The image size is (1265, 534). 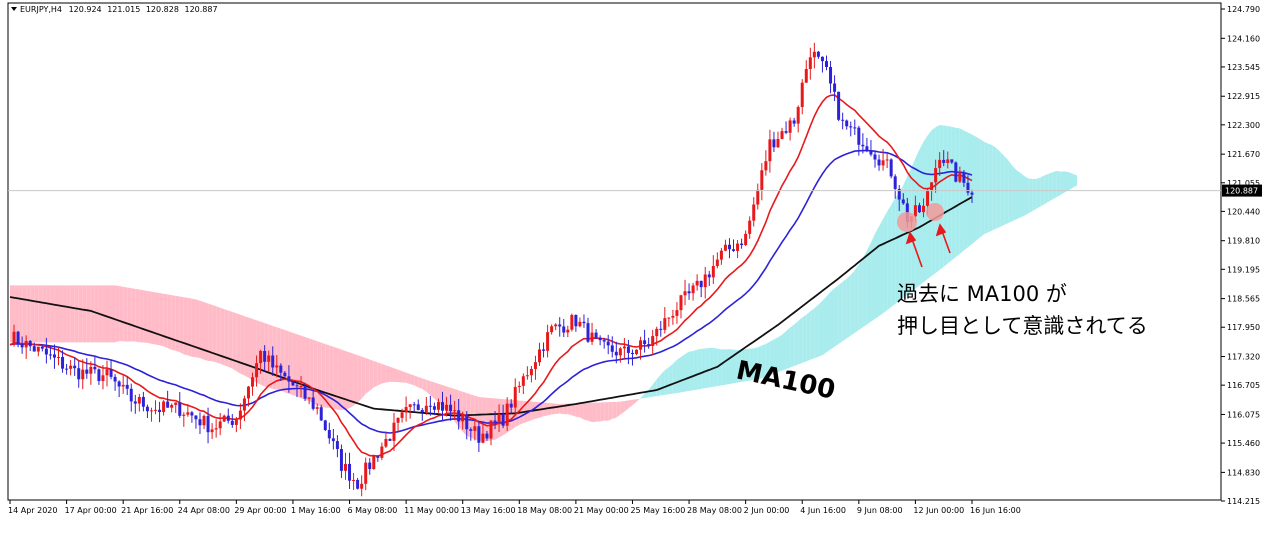 What do you see at coordinates (1241, 191) in the screenshot?
I see `current-price-value: 120.887` at bounding box center [1241, 191].